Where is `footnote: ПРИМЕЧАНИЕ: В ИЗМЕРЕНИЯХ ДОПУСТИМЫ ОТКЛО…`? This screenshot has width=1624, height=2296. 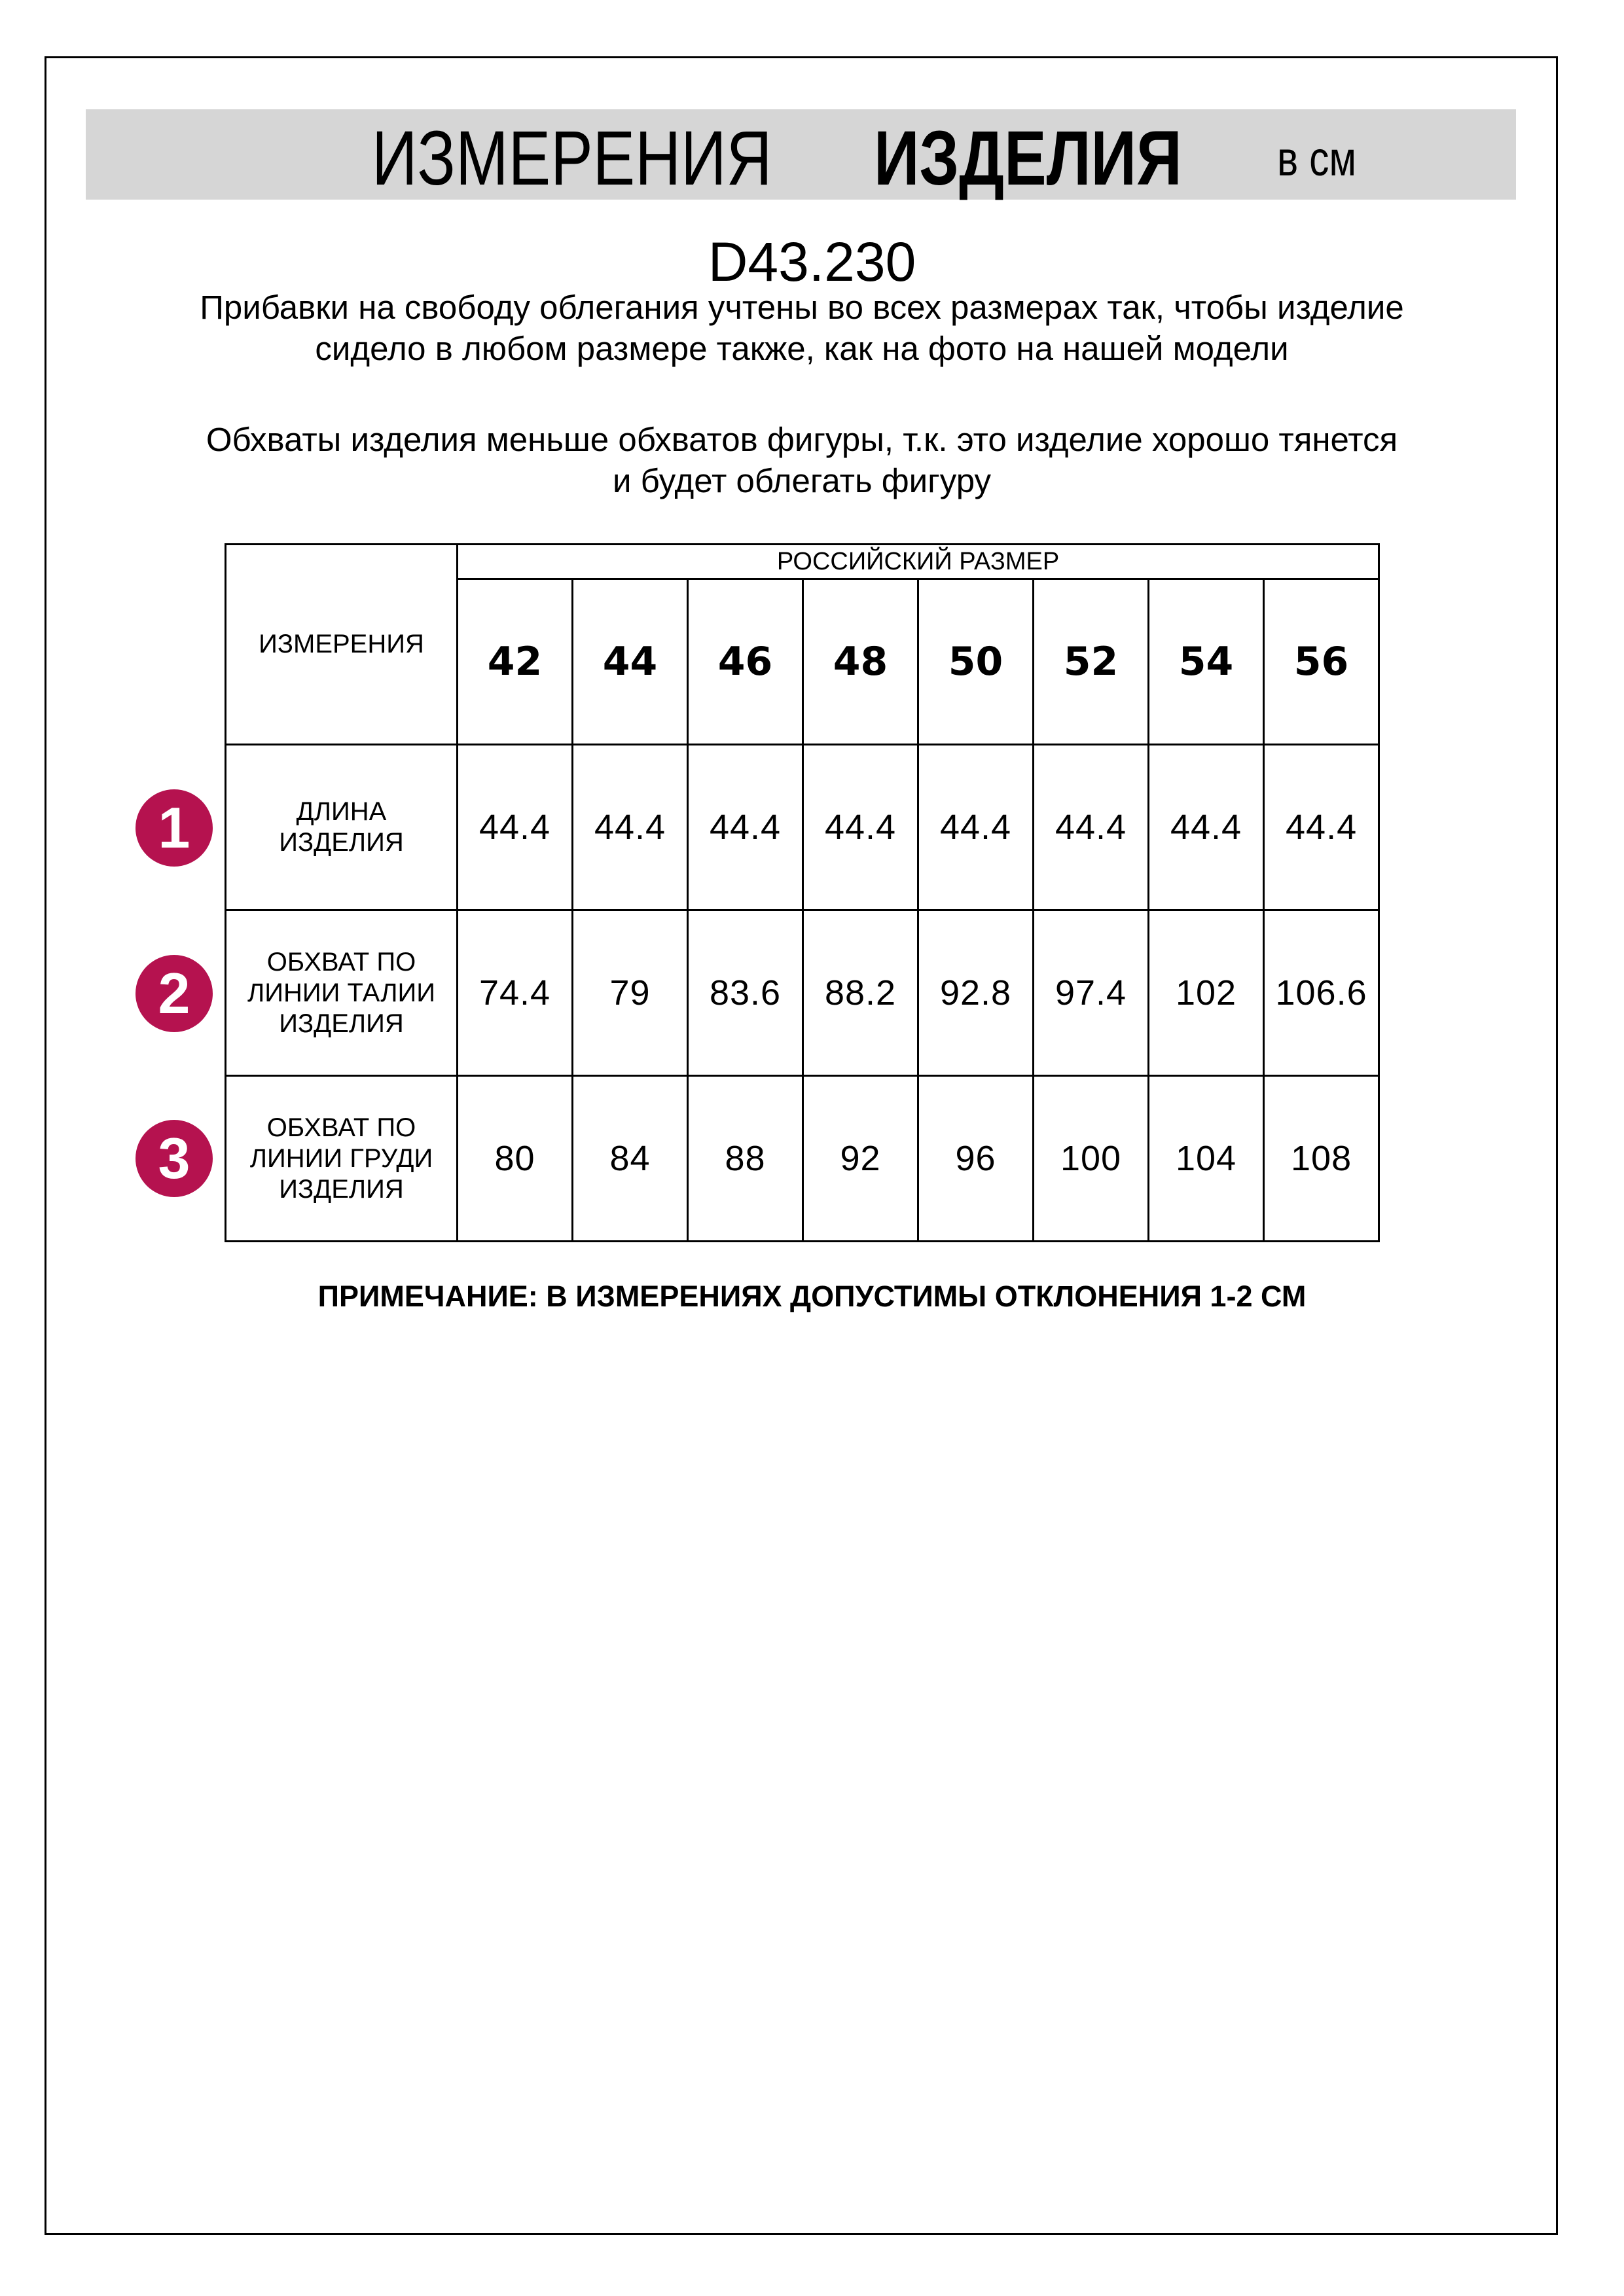 footnote: ПРИМЕЧАНИЕ: В ИЗМЕРЕНИЯХ ДОПУСТИМЫ ОТКЛО… is located at coordinates (812, 1296).